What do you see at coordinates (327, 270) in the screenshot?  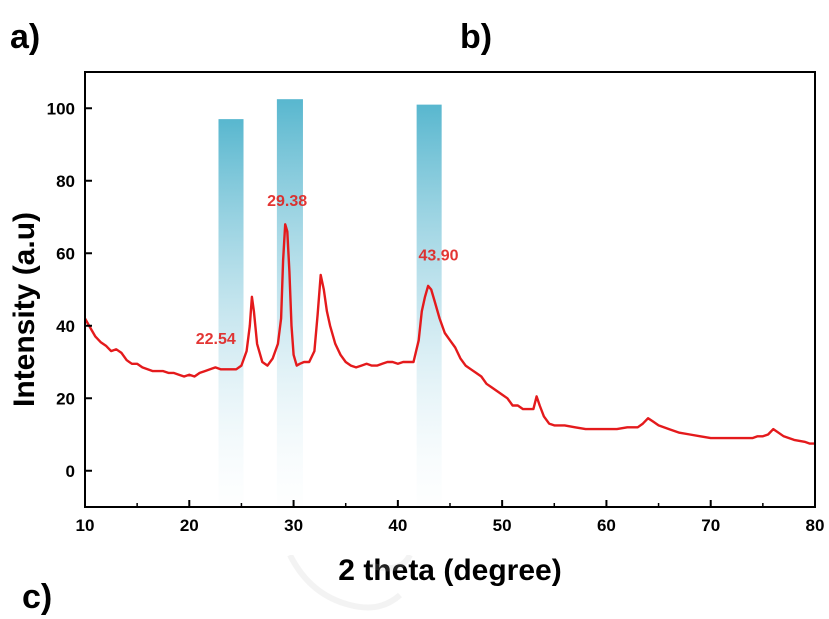 I see `peak-annotations: 22.54 29.38 43.90` at bounding box center [327, 270].